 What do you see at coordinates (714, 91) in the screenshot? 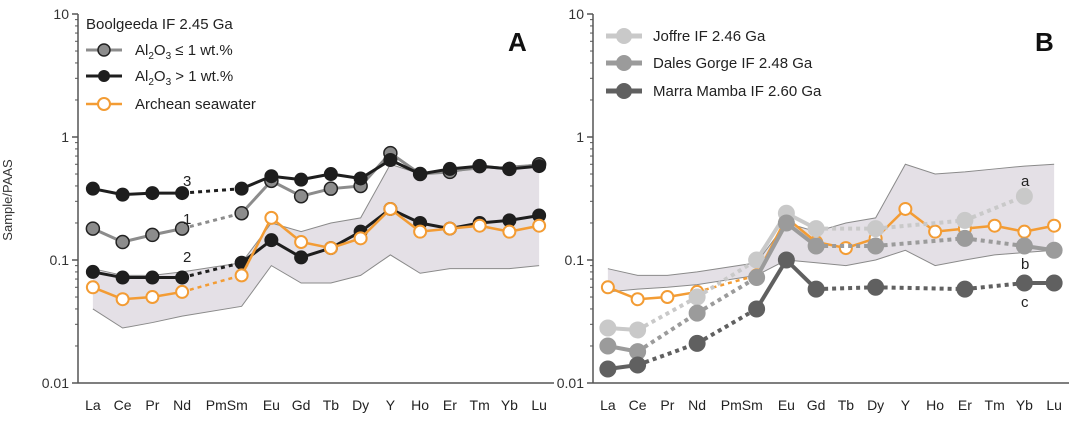
I see `legend-item-marra: Marra Mamba IF 2.60 Ga` at bounding box center [714, 91].